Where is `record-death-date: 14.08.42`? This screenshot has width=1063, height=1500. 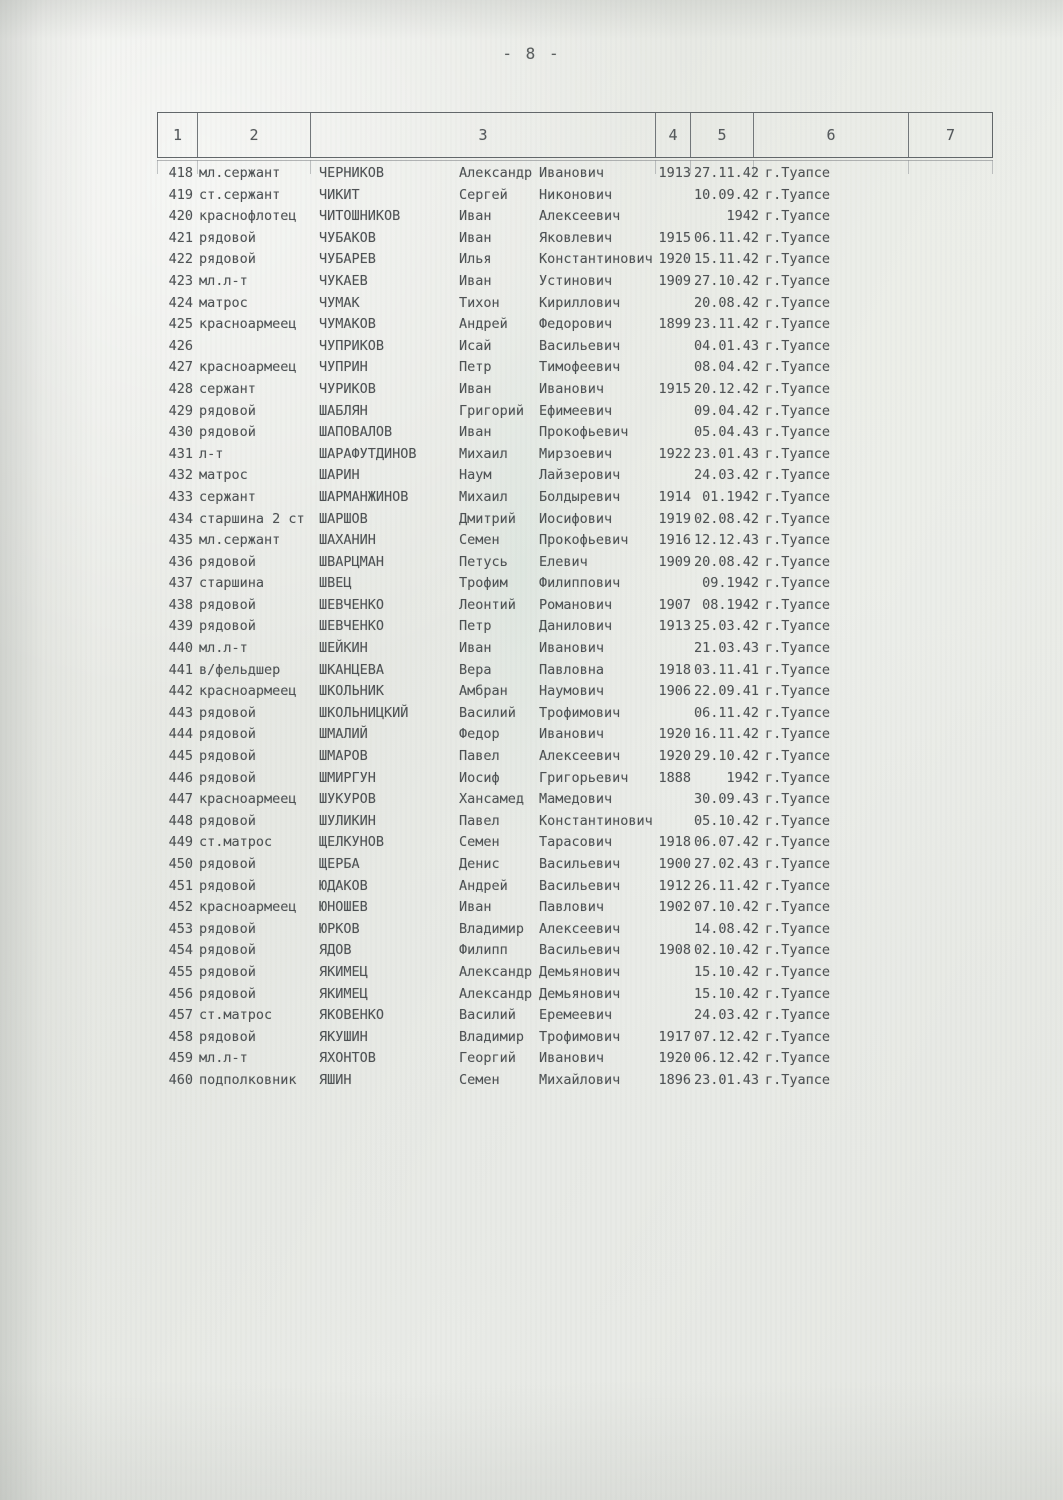
record-death-date: 14.08.42 is located at coordinates (726, 928).